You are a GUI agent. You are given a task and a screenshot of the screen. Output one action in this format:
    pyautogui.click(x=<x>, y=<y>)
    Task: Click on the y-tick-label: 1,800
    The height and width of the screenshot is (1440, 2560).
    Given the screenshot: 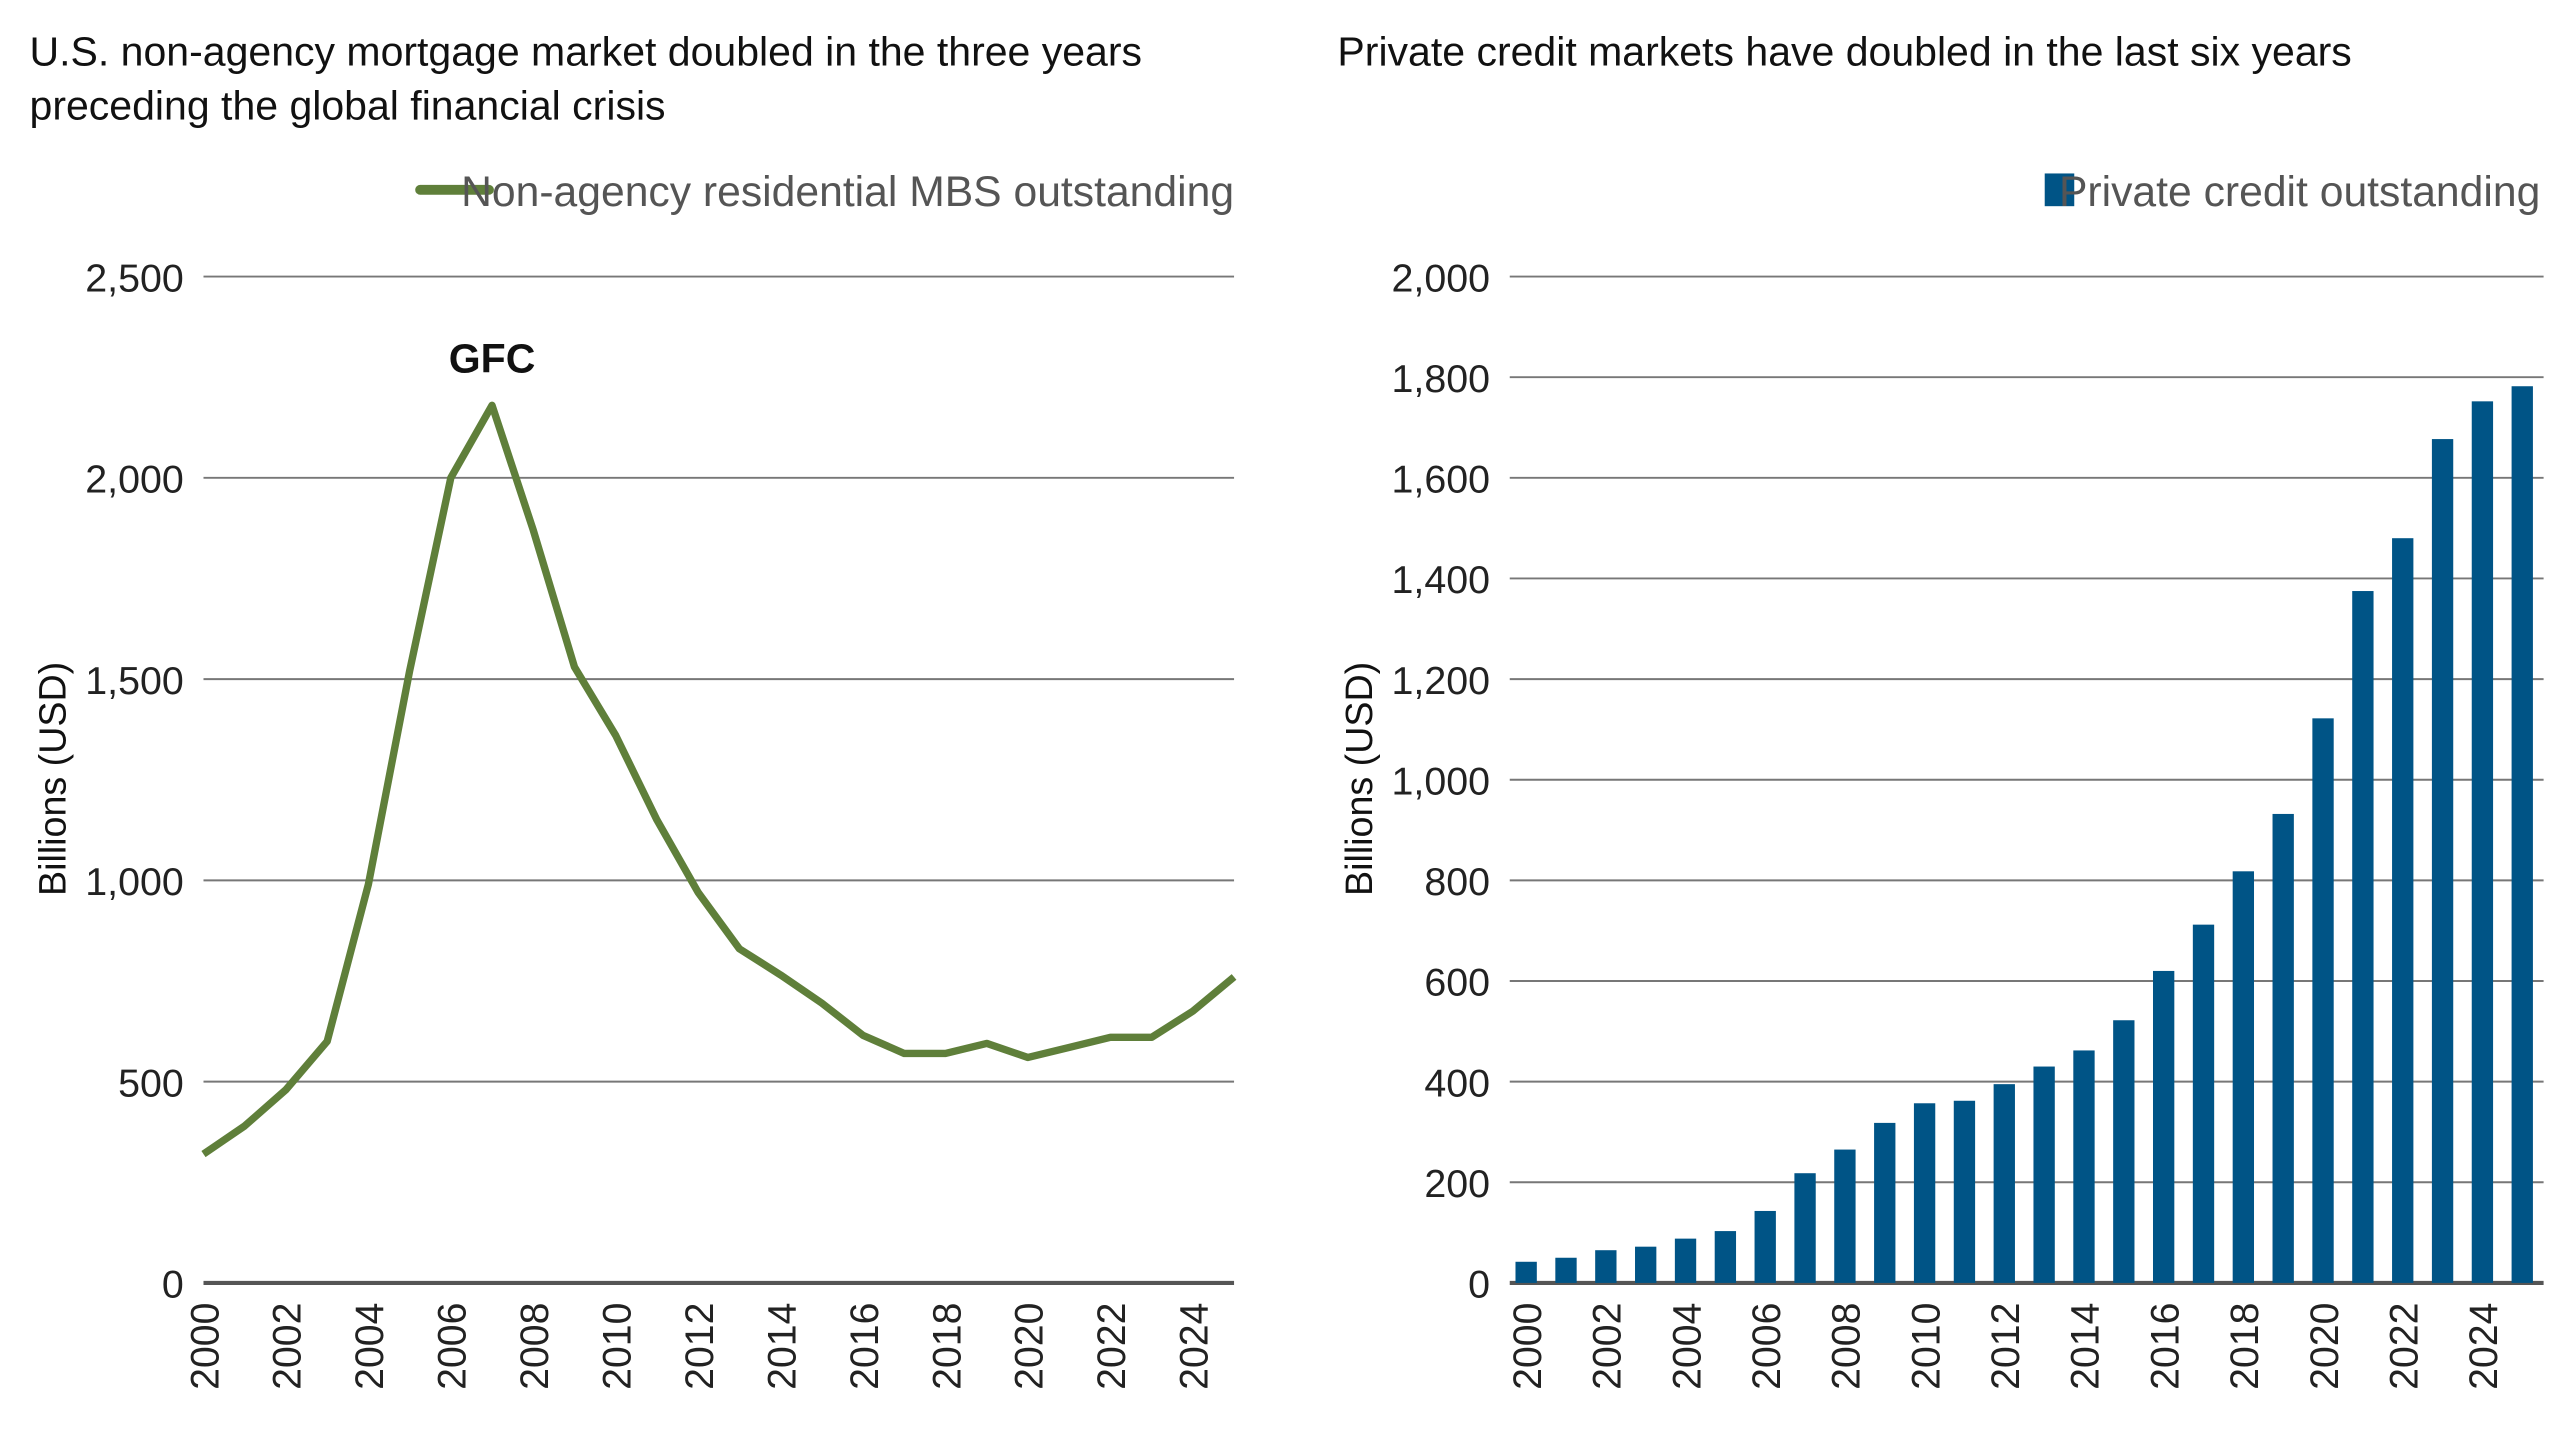 What is the action you would take?
    pyautogui.click(x=1441, y=379)
    